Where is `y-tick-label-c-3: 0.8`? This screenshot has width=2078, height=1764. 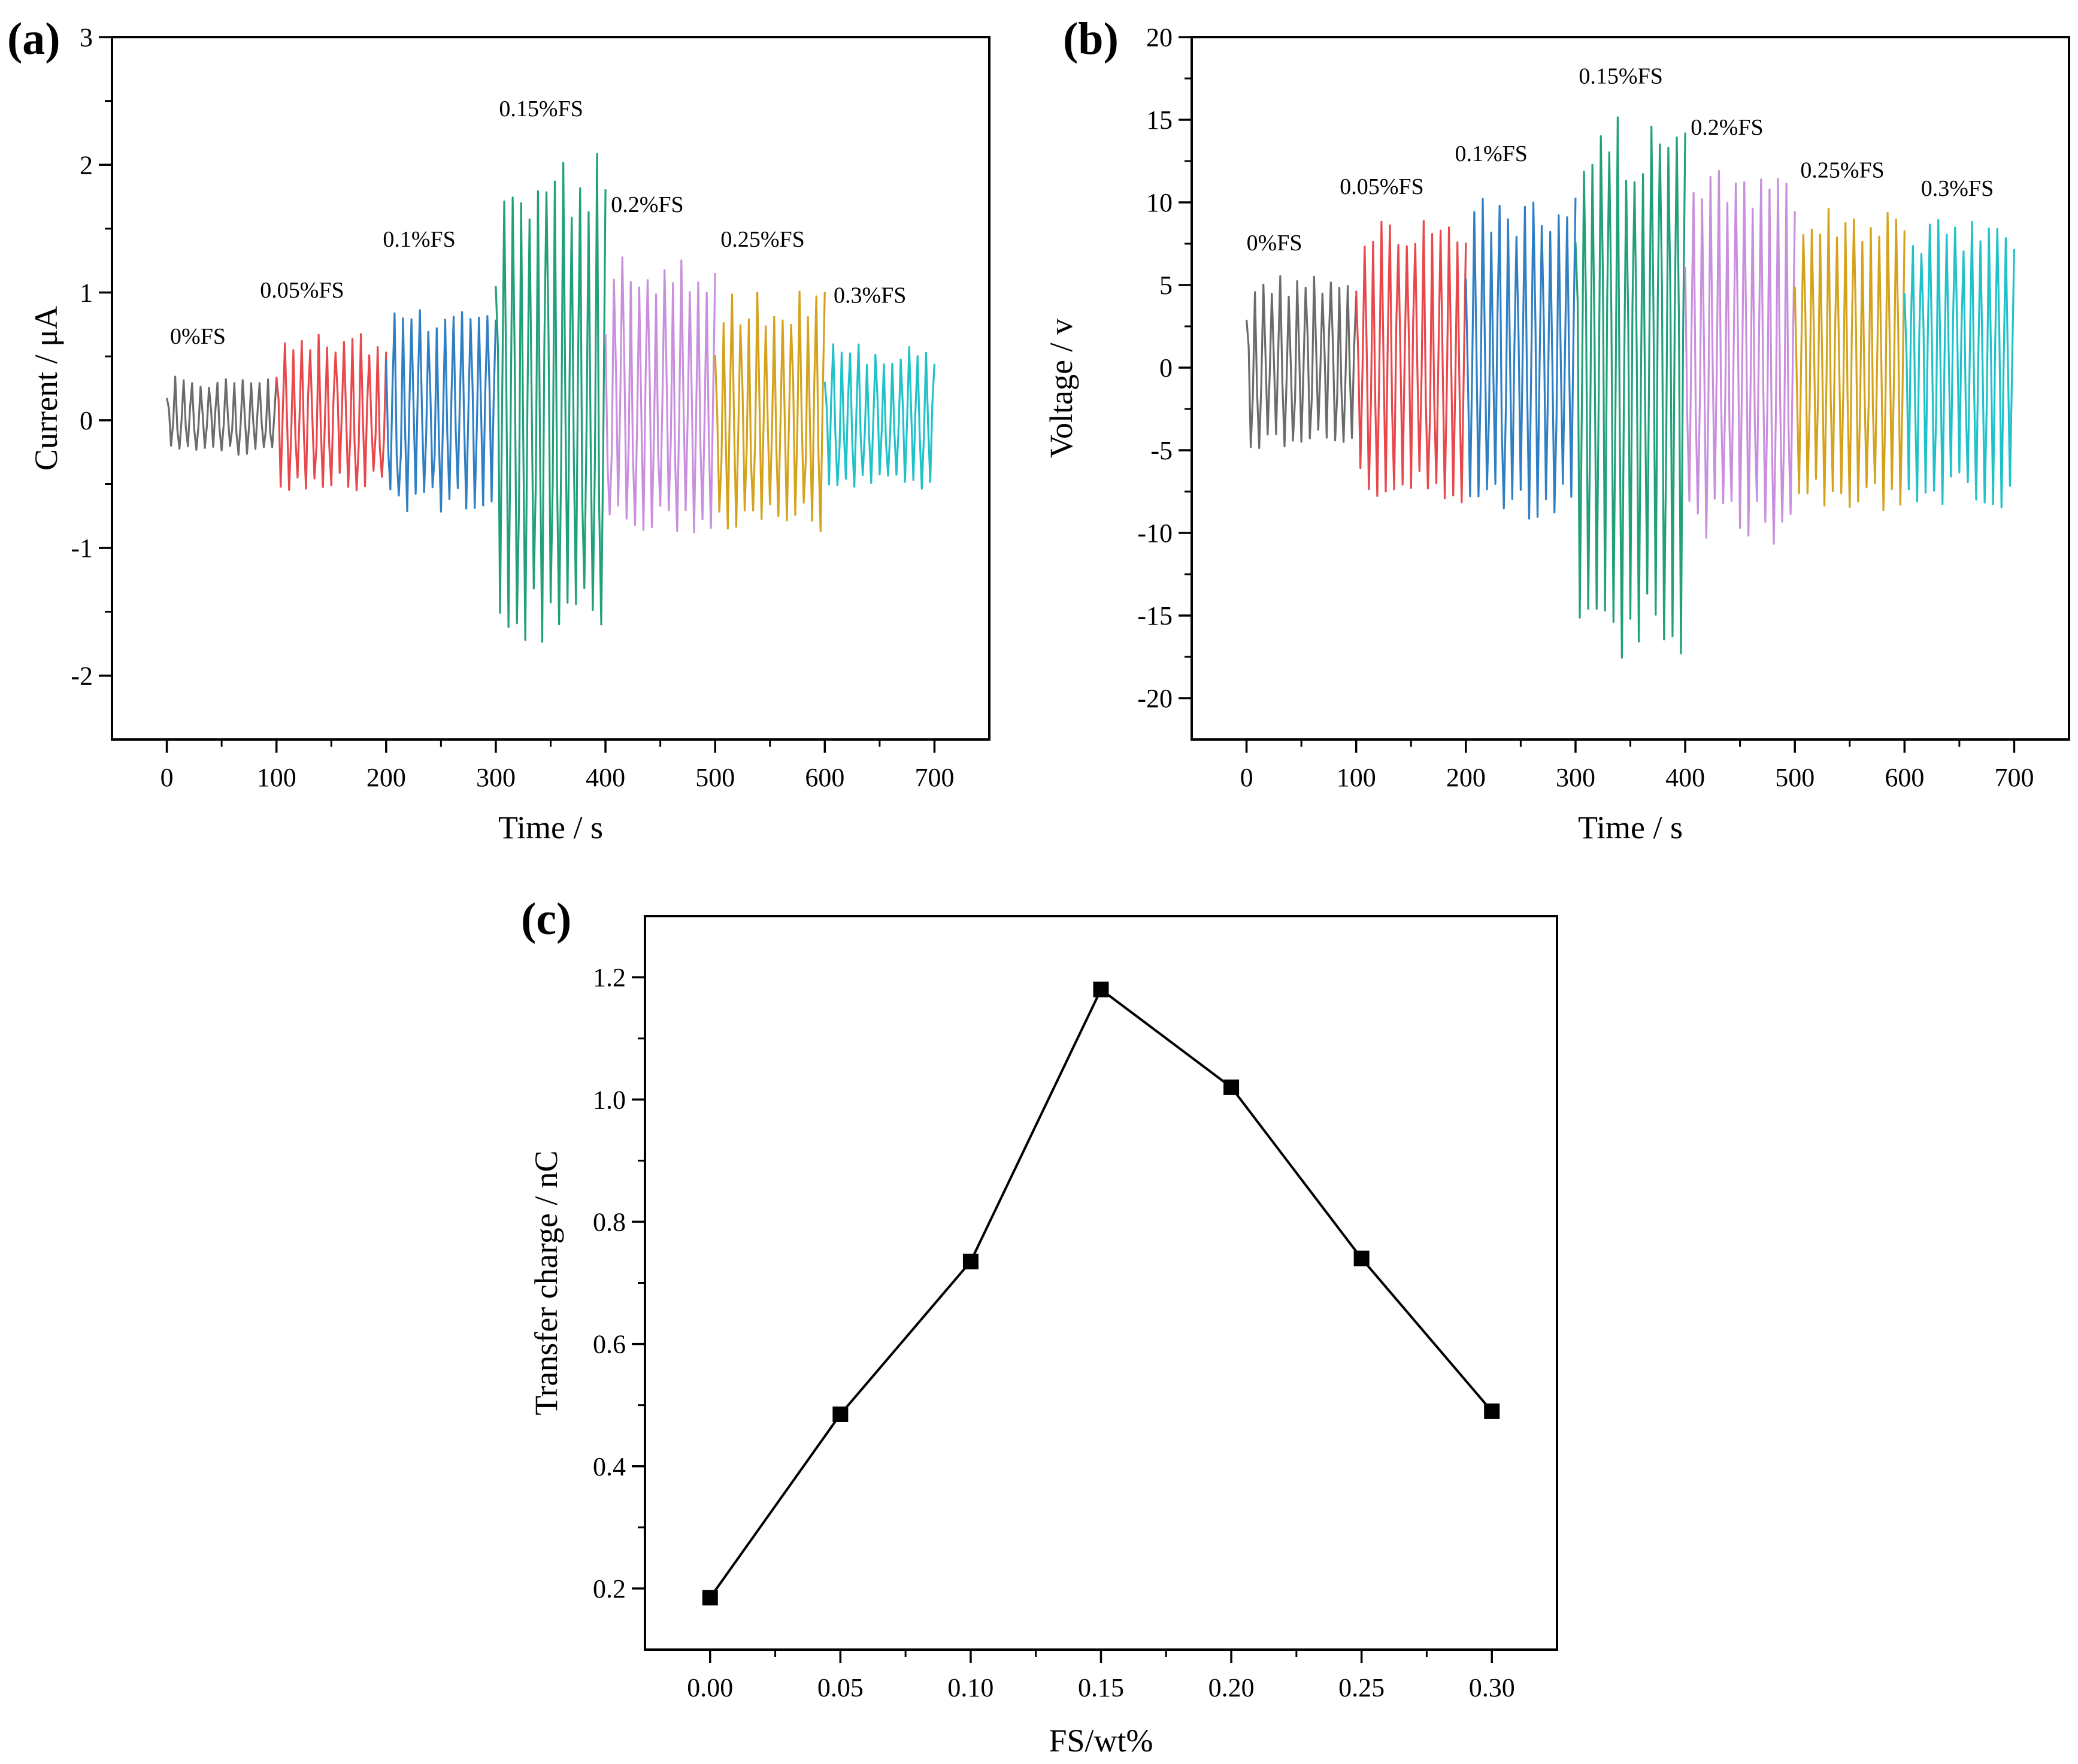 y-tick-label-c-3: 0.8 is located at coordinates (609, 1221).